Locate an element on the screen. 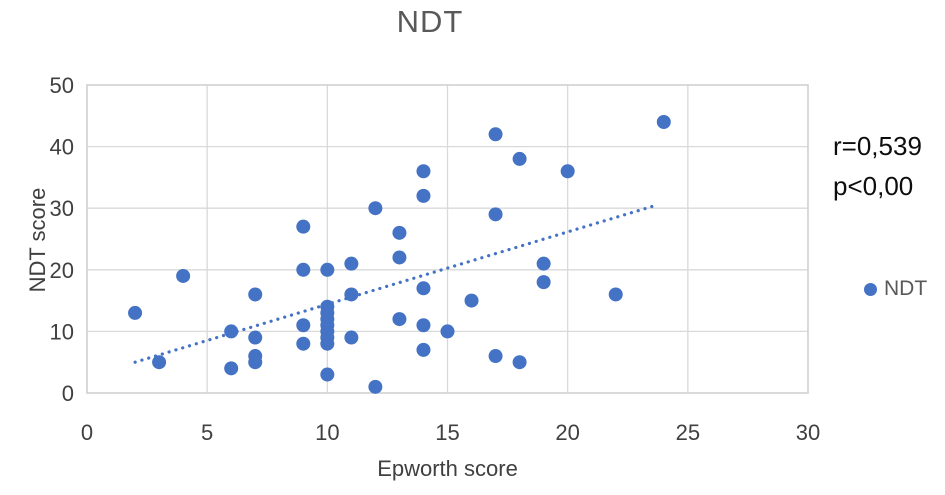 This screenshot has height=495, width=945. y-tick-label: 10 is located at coordinates (62, 331).